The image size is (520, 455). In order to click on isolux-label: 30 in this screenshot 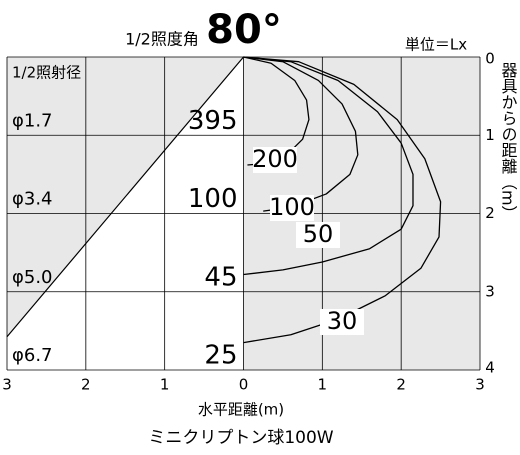, I will do `click(342, 321)`.